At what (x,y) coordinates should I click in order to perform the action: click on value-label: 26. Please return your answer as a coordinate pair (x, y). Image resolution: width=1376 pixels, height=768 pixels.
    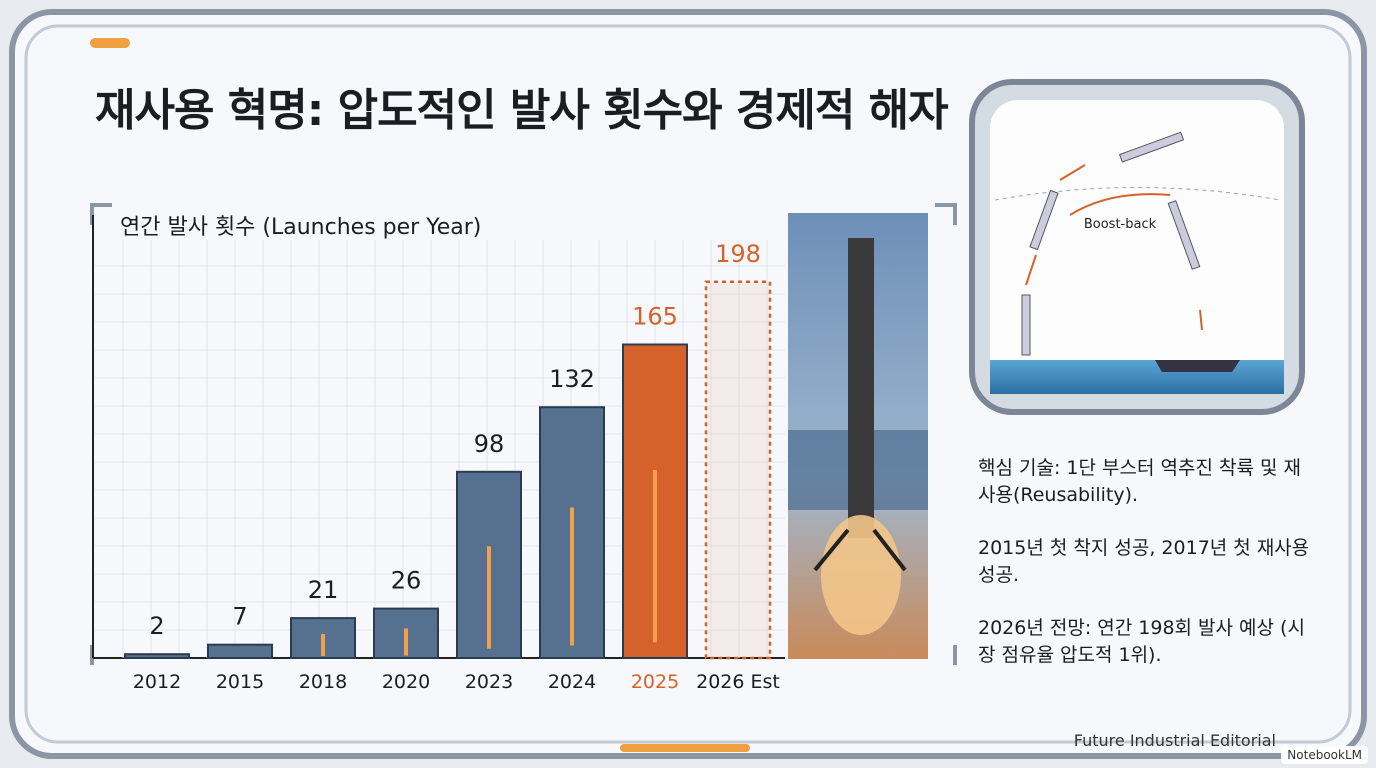
    Looking at the image, I should click on (406, 581).